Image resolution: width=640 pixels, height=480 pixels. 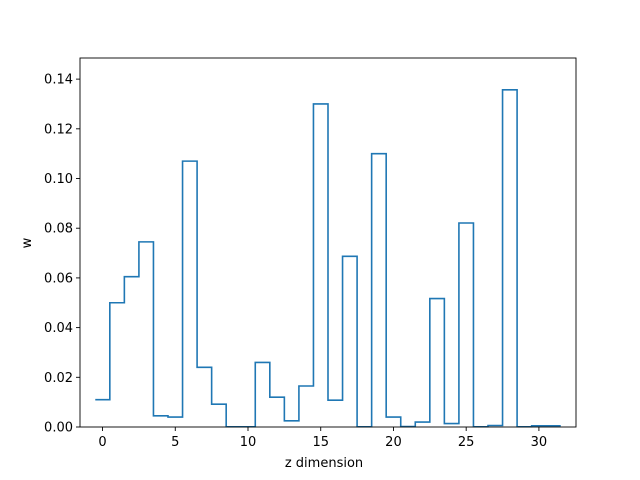 I want to click on y-axis-label: w, so click(x=27, y=242).